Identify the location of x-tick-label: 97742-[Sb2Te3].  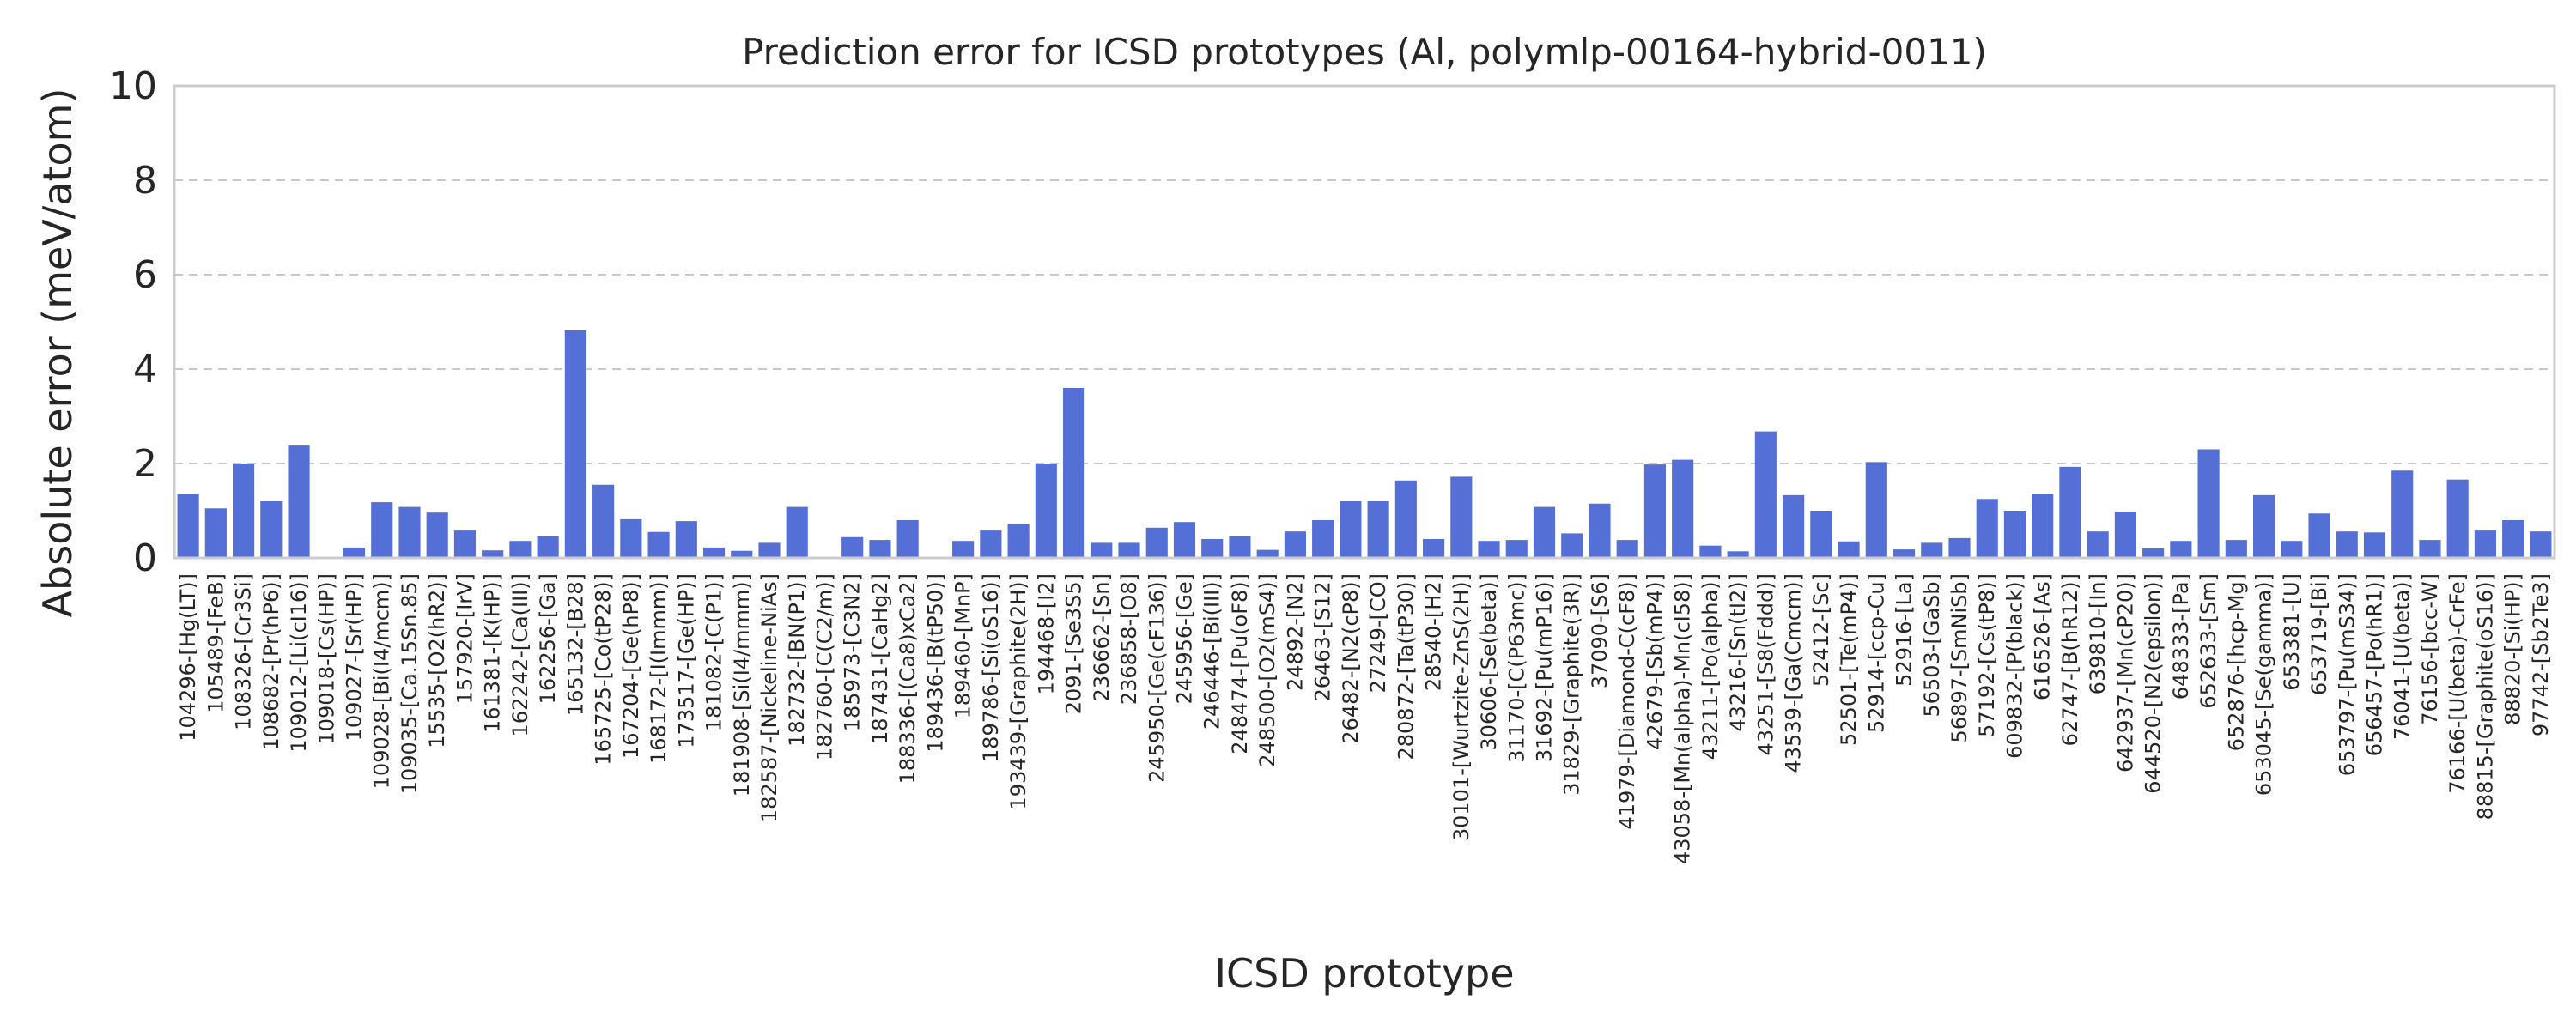
(2541, 654).